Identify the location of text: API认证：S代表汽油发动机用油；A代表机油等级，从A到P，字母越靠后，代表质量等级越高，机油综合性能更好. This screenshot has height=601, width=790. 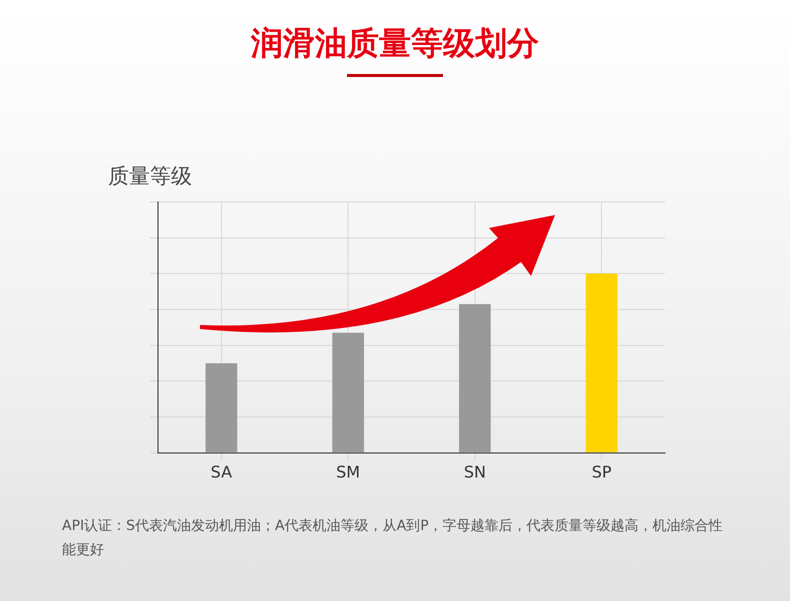
(393, 538).